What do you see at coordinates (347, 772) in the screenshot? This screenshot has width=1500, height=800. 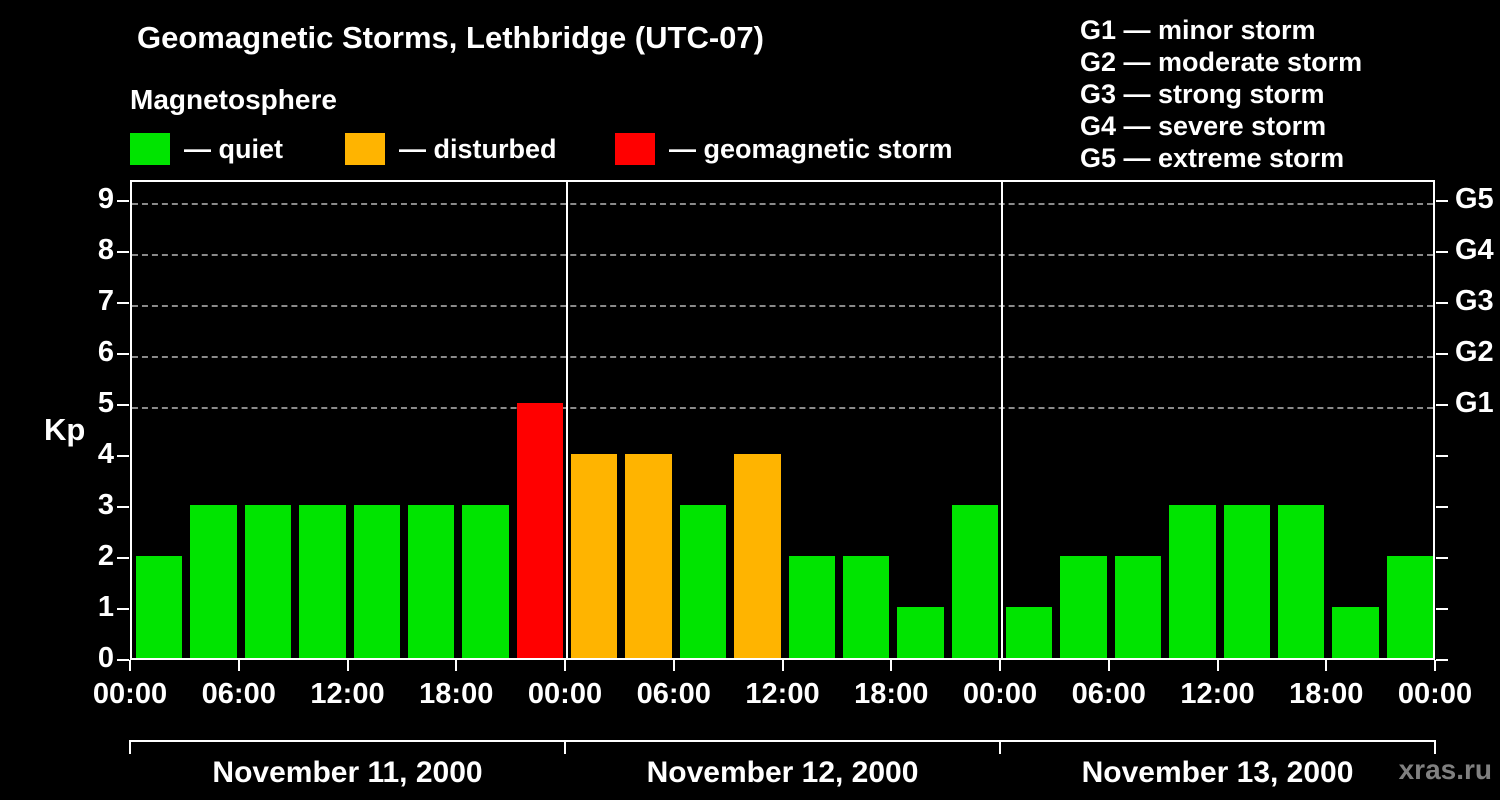 I see `date-label: November 11, 2000` at bounding box center [347, 772].